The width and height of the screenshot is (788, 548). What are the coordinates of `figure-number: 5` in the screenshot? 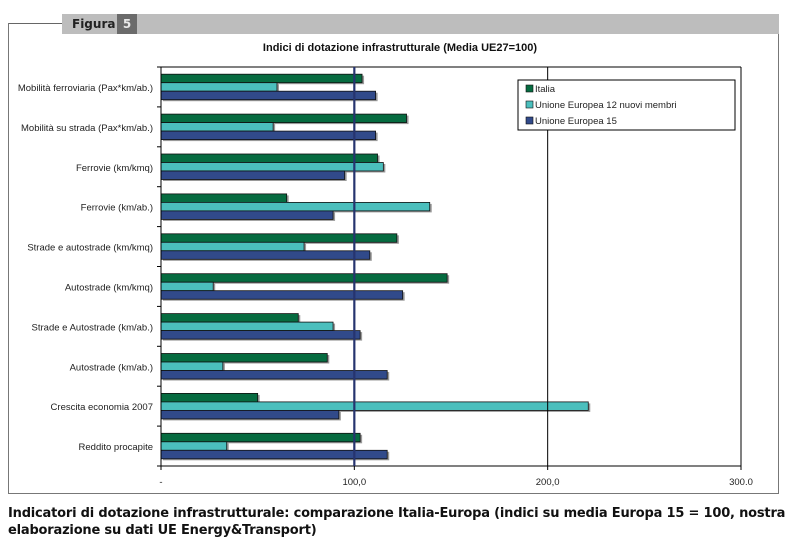 It's located at (127, 24).